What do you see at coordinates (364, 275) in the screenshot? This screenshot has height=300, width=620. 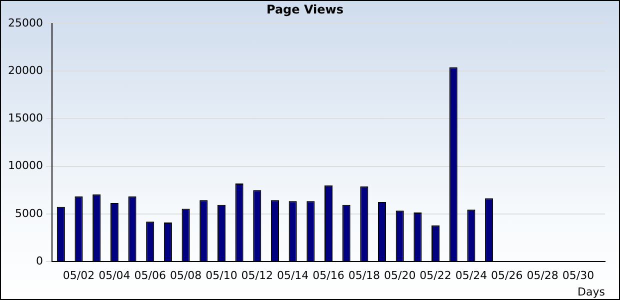 I see `x-tick-label: 05/18` at bounding box center [364, 275].